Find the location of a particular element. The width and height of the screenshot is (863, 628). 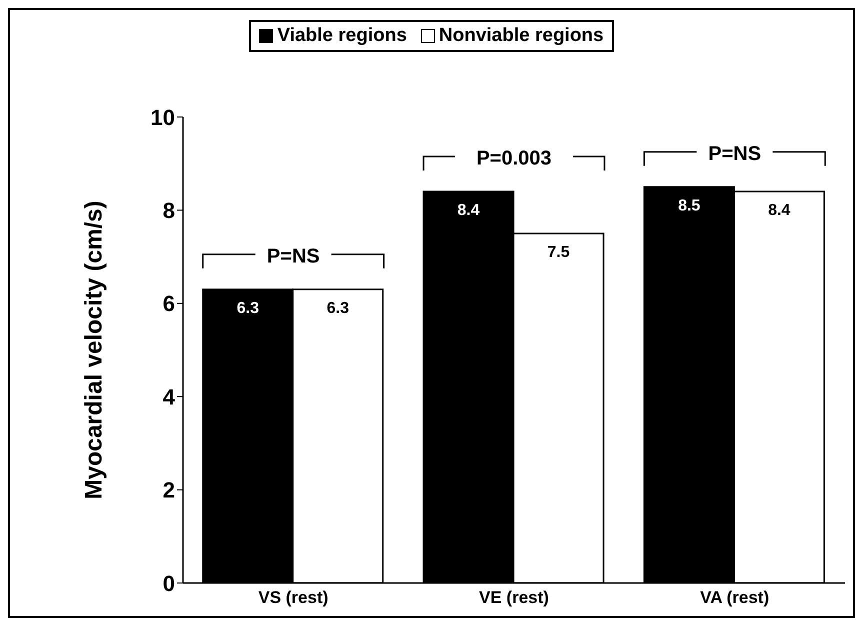

x-tick-label: VA (rest) is located at coordinates (735, 598).